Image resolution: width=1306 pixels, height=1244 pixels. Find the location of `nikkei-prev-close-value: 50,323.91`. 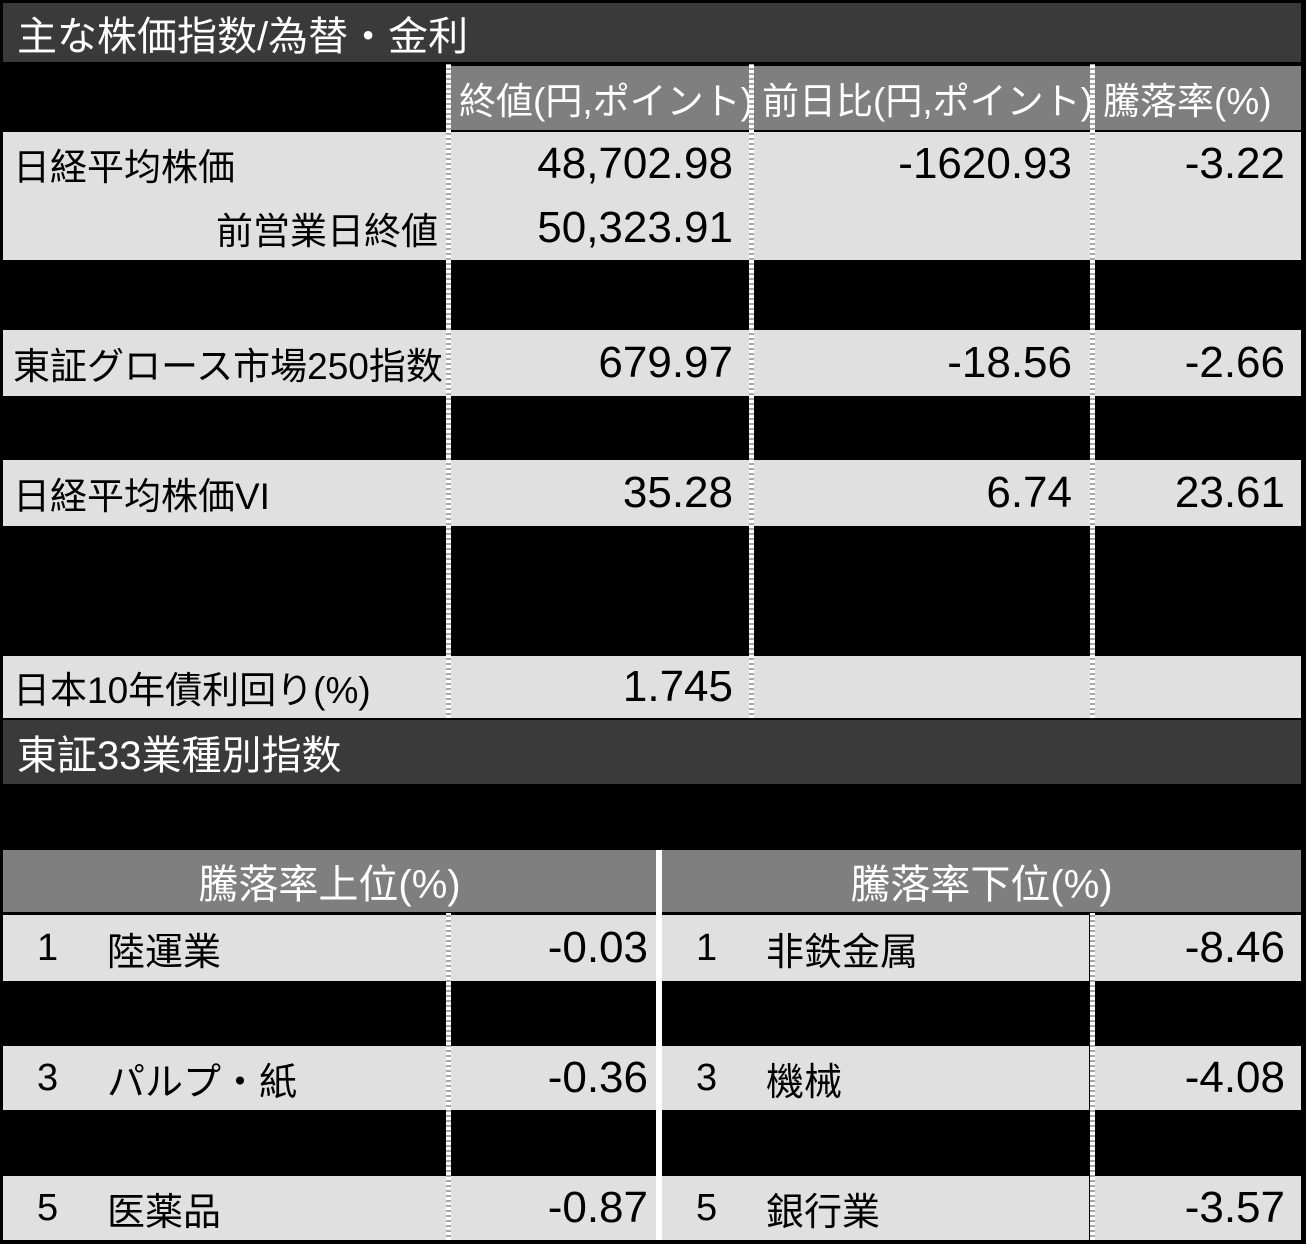

nikkei-prev-close-value: 50,323.91 is located at coordinates (635, 227).